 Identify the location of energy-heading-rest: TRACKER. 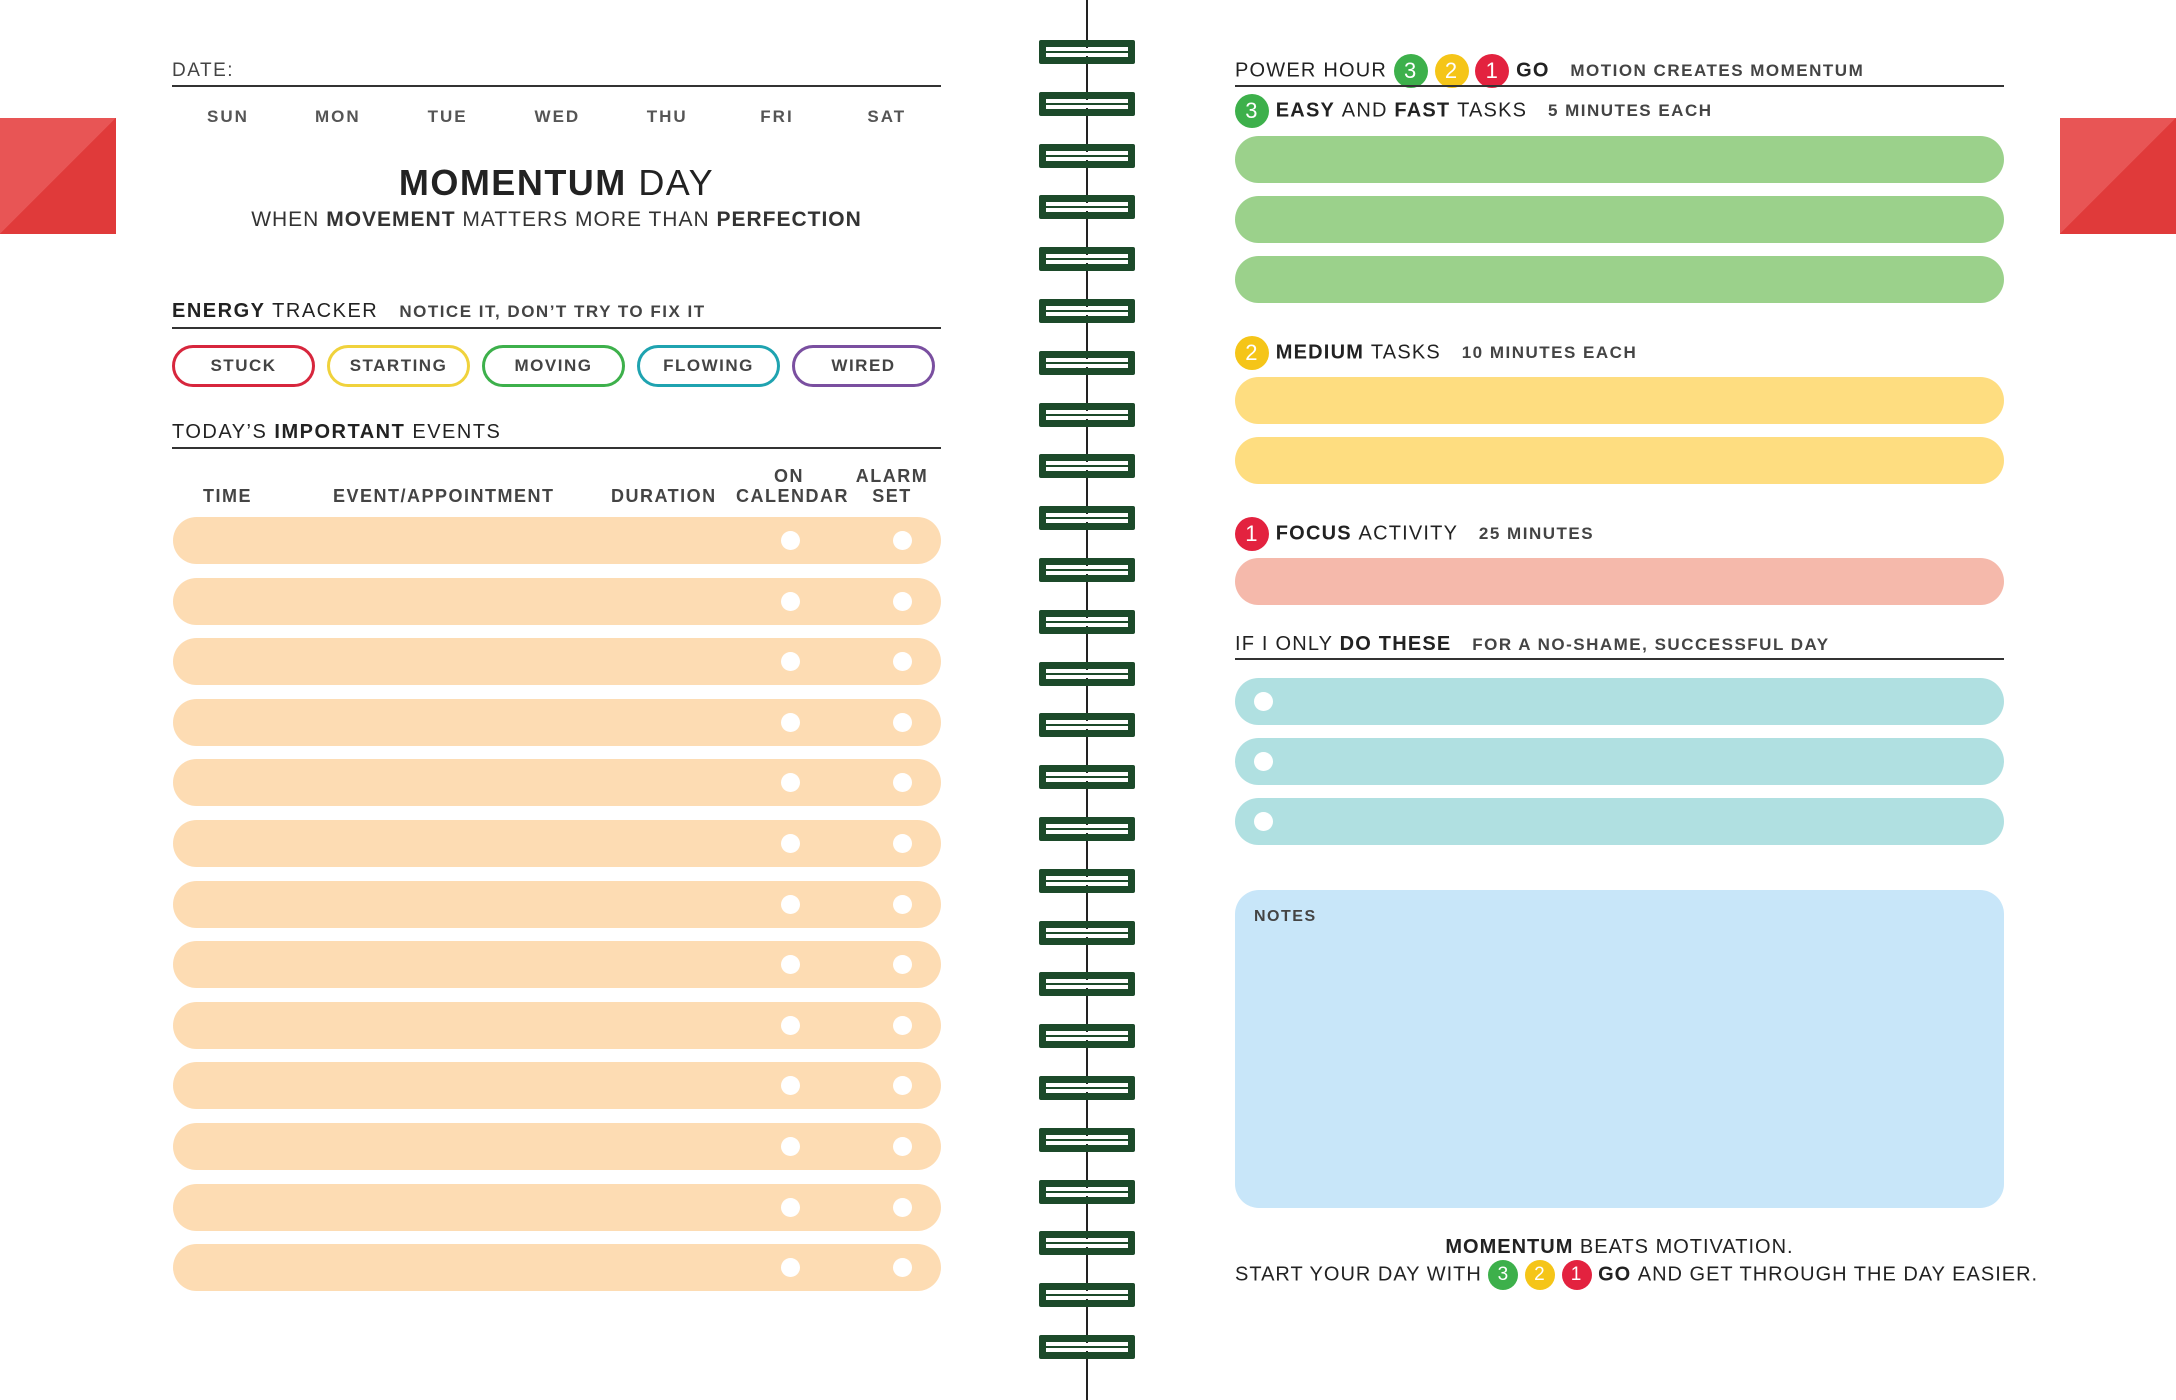
(325, 311).